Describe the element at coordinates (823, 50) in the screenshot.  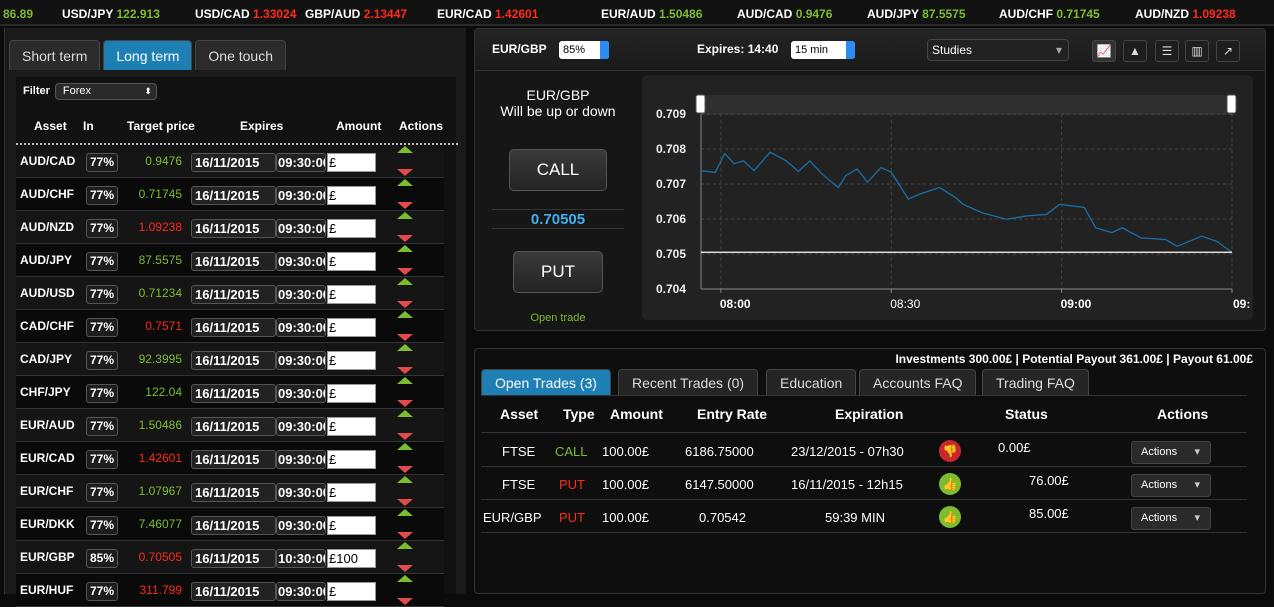
I see `duration-spinner: 15 min` at that location.